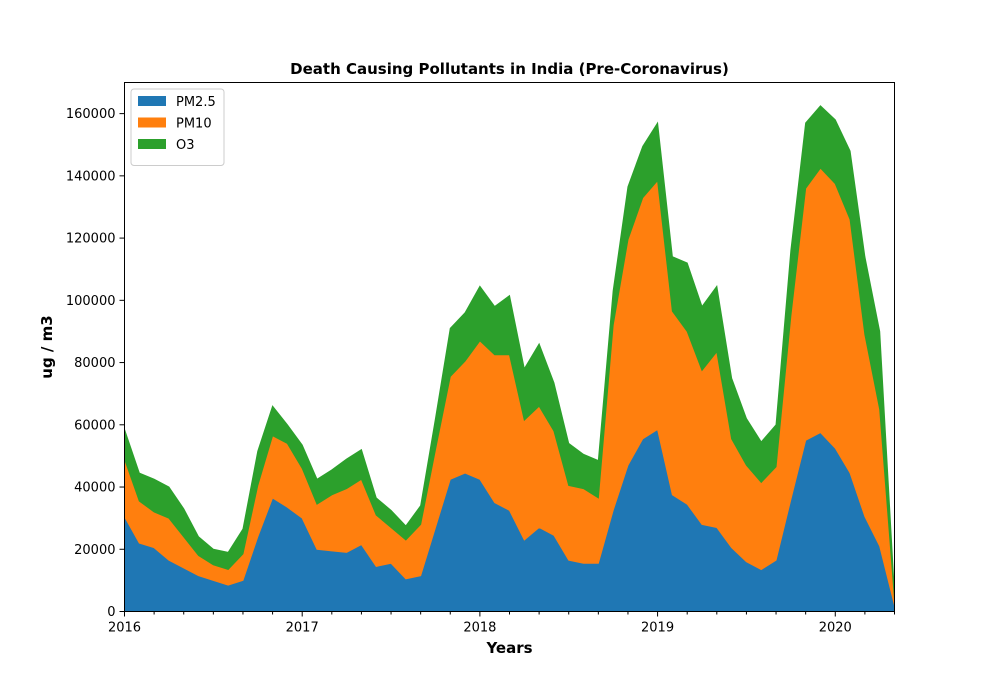 Image resolution: width=994 pixels, height=691 pixels. What do you see at coordinates (94, 488) in the screenshot?
I see `y-tick-label: 40000` at bounding box center [94, 488].